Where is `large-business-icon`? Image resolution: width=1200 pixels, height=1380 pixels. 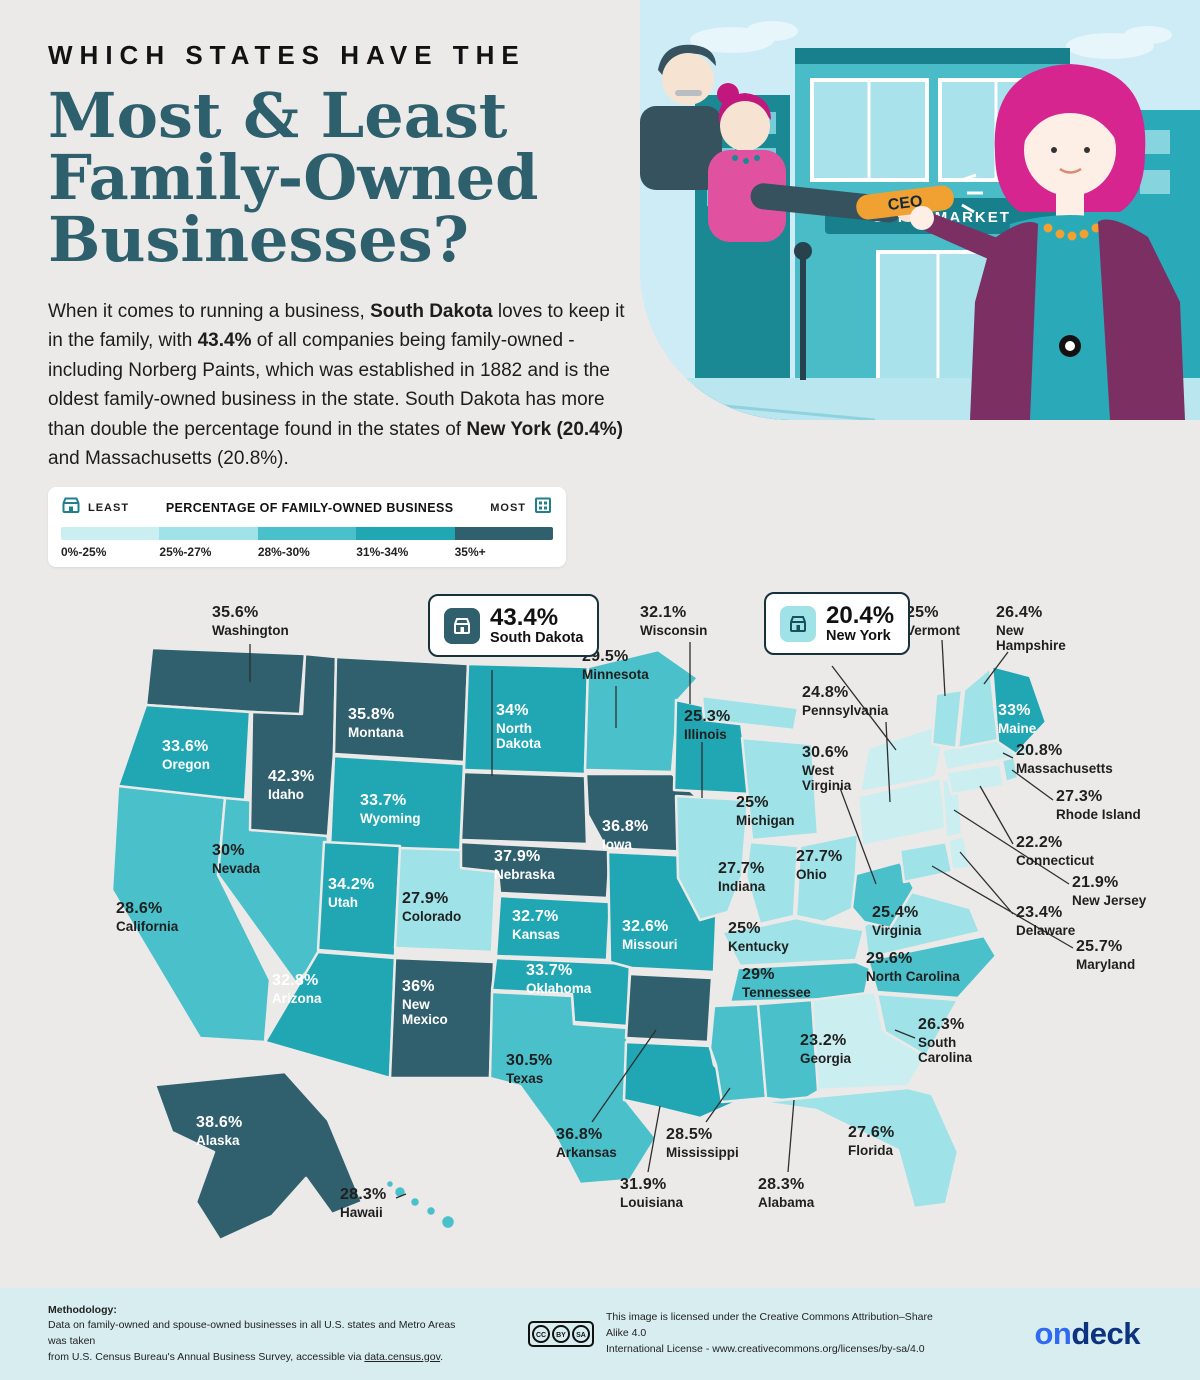
large-business-icon is located at coordinates (543, 507).